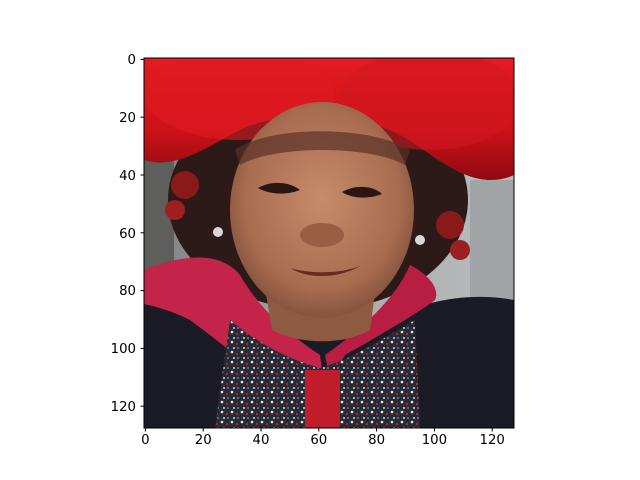 The image size is (640, 480). Describe the element at coordinates (132, 60) in the screenshot. I see `y-tick-label: 0` at that location.